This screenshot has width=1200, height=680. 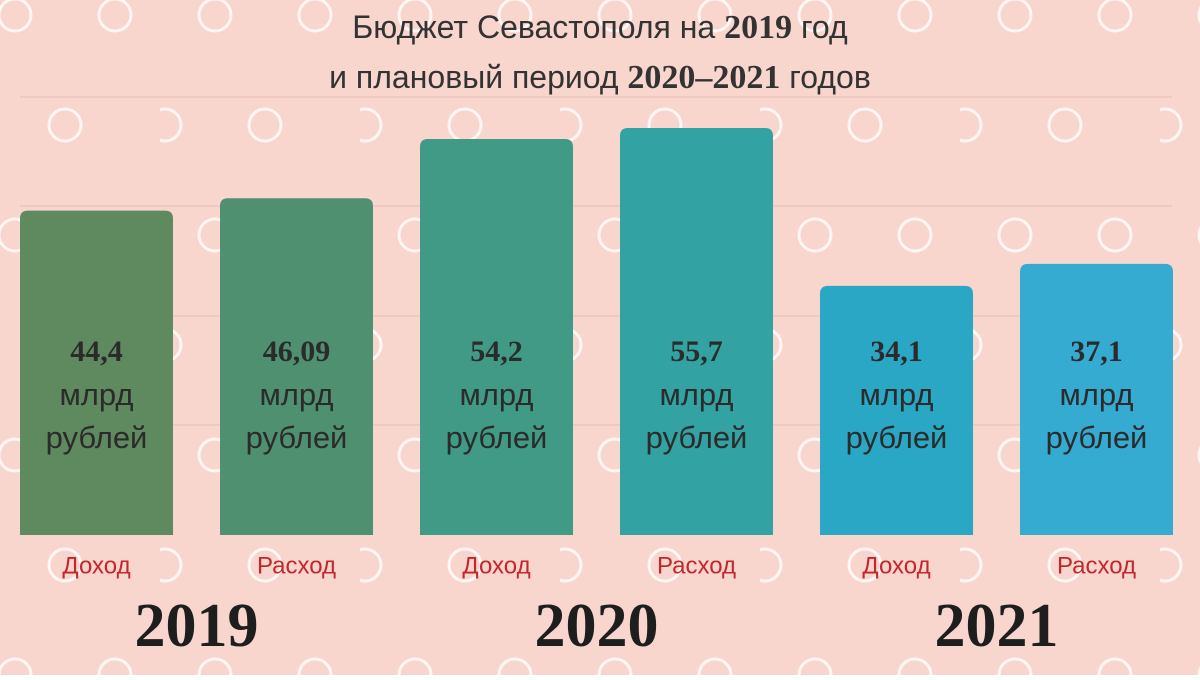 I want to click on title-text: и плановый период, so click(x=478, y=77).